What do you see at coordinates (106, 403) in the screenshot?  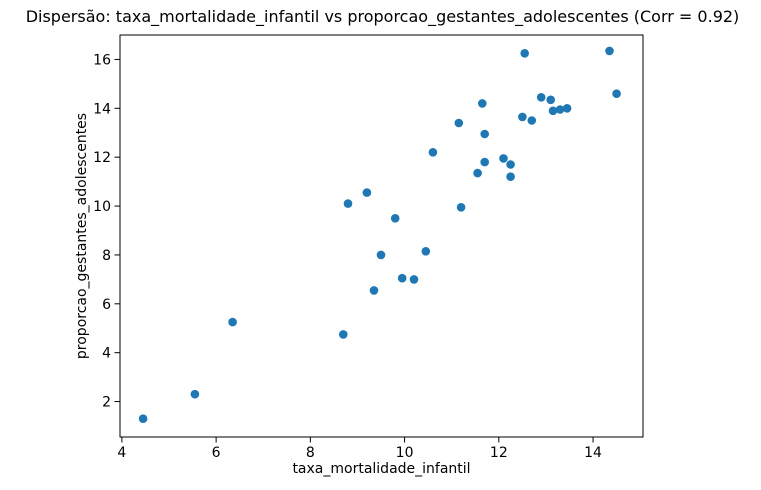 I see `y-tick-label: 2` at bounding box center [106, 403].